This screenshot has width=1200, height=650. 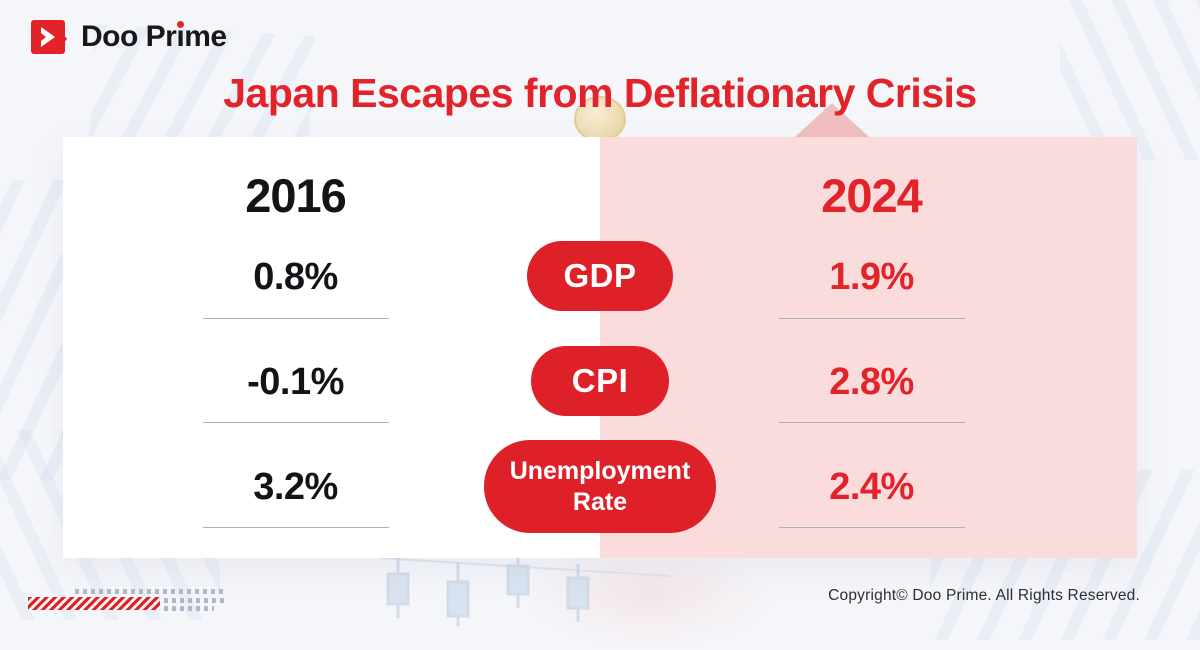 What do you see at coordinates (94, 603) in the screenshot?
I see `hatch-pattern-decoration` at bounding box center [94, 603].